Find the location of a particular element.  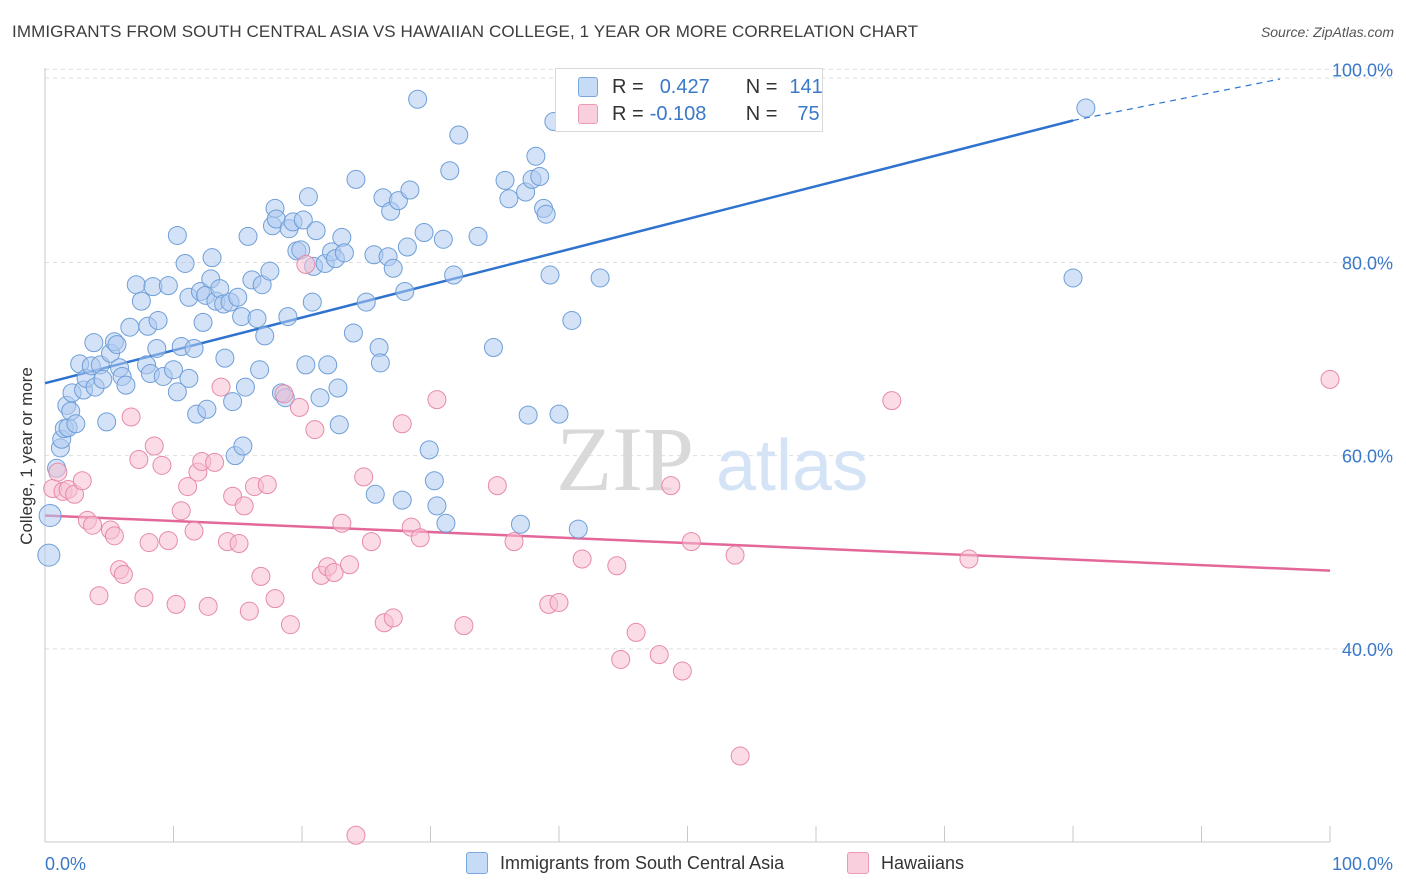

bottom-legend-label-pink: Hawaiians is located at coordinates (923, 862).